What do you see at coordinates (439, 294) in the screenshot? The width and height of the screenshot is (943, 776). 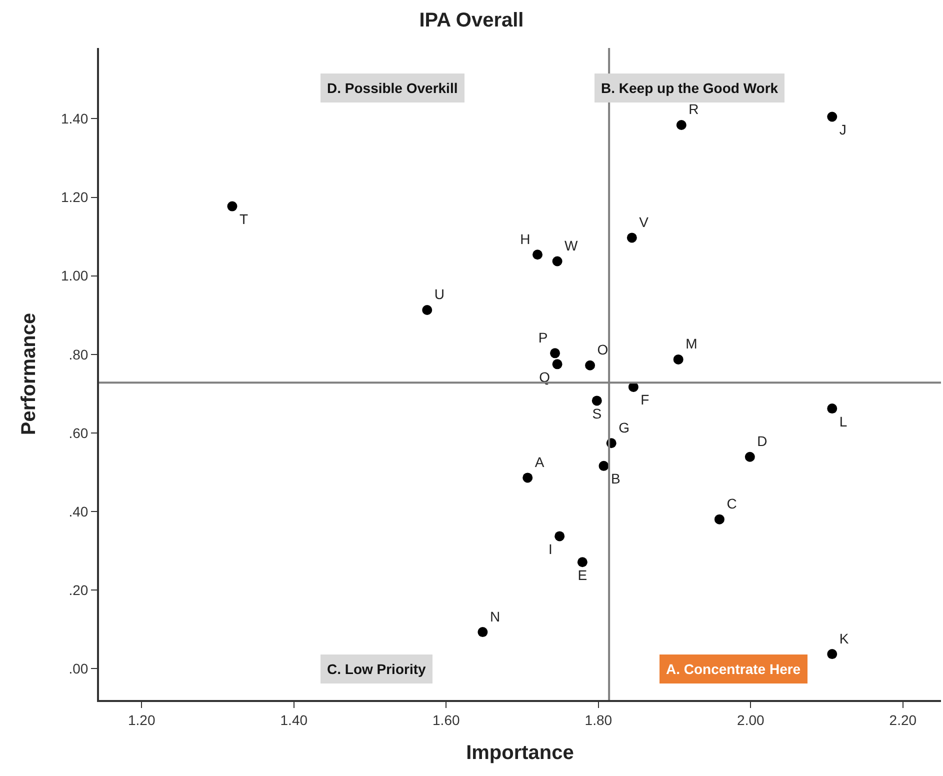 I see `data-label: U` at bounding box center [439, 294].